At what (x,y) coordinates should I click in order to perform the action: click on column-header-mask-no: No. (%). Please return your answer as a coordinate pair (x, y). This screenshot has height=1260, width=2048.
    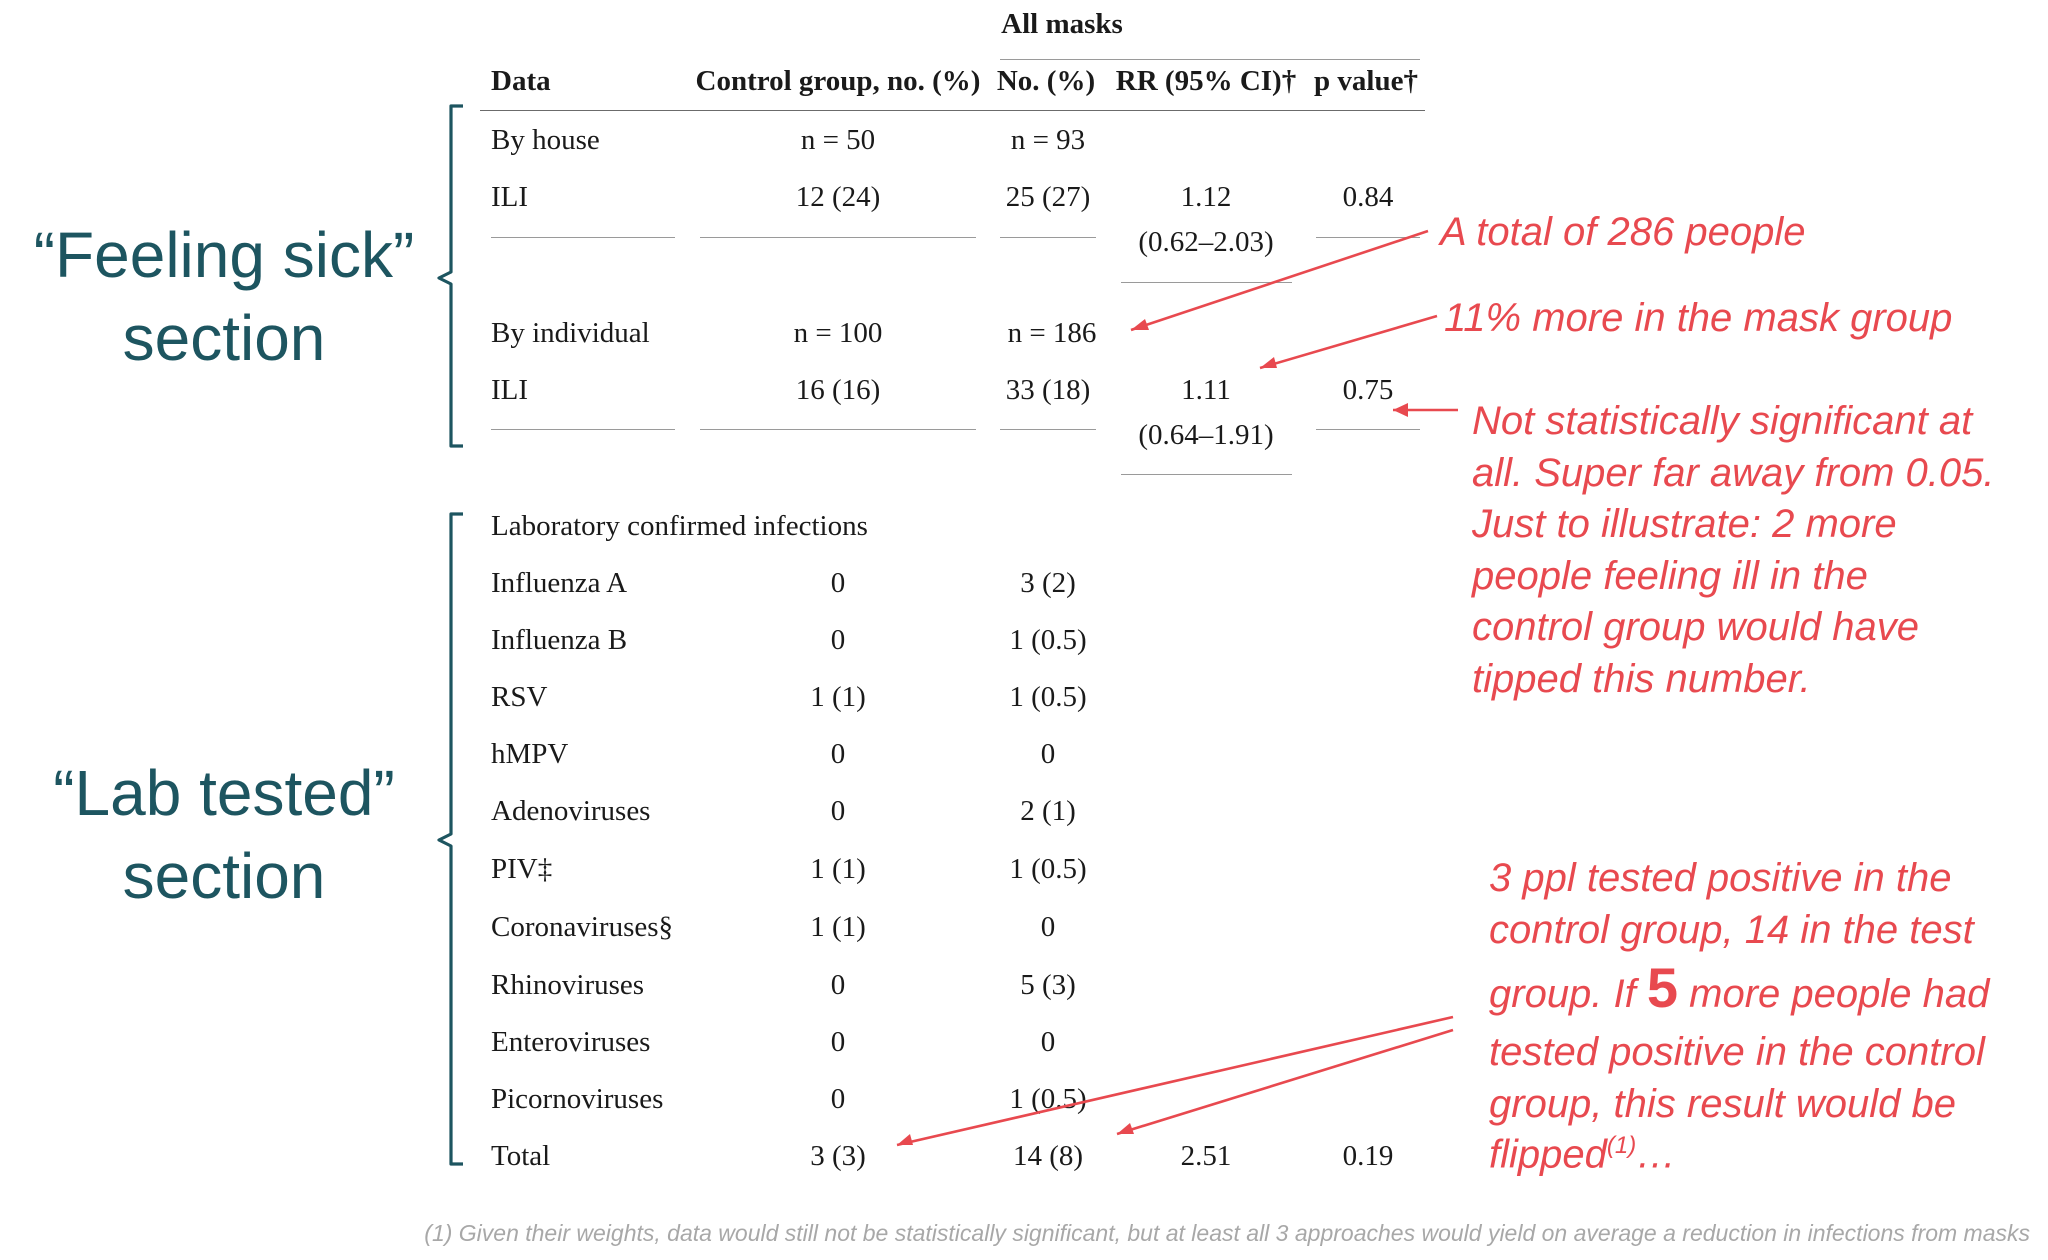
    Looking at the image, I should click on (1046, 81).